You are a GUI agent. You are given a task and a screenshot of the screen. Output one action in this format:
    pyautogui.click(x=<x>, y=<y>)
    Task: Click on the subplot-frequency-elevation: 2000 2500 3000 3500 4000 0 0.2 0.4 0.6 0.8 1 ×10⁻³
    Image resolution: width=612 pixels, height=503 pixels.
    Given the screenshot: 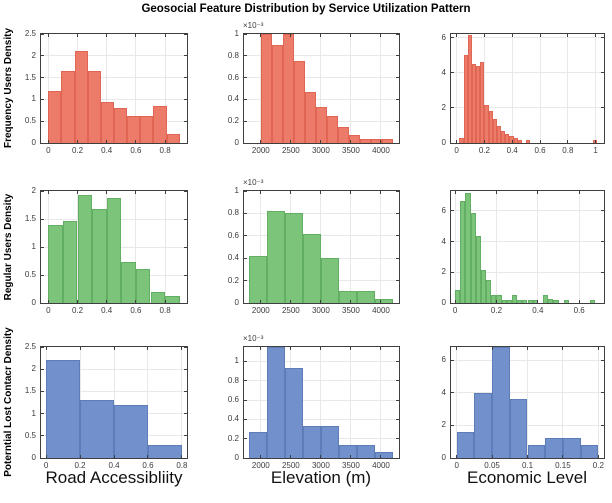 What is the action you would take?
    pyautogui.click(x=314, y=88)
    